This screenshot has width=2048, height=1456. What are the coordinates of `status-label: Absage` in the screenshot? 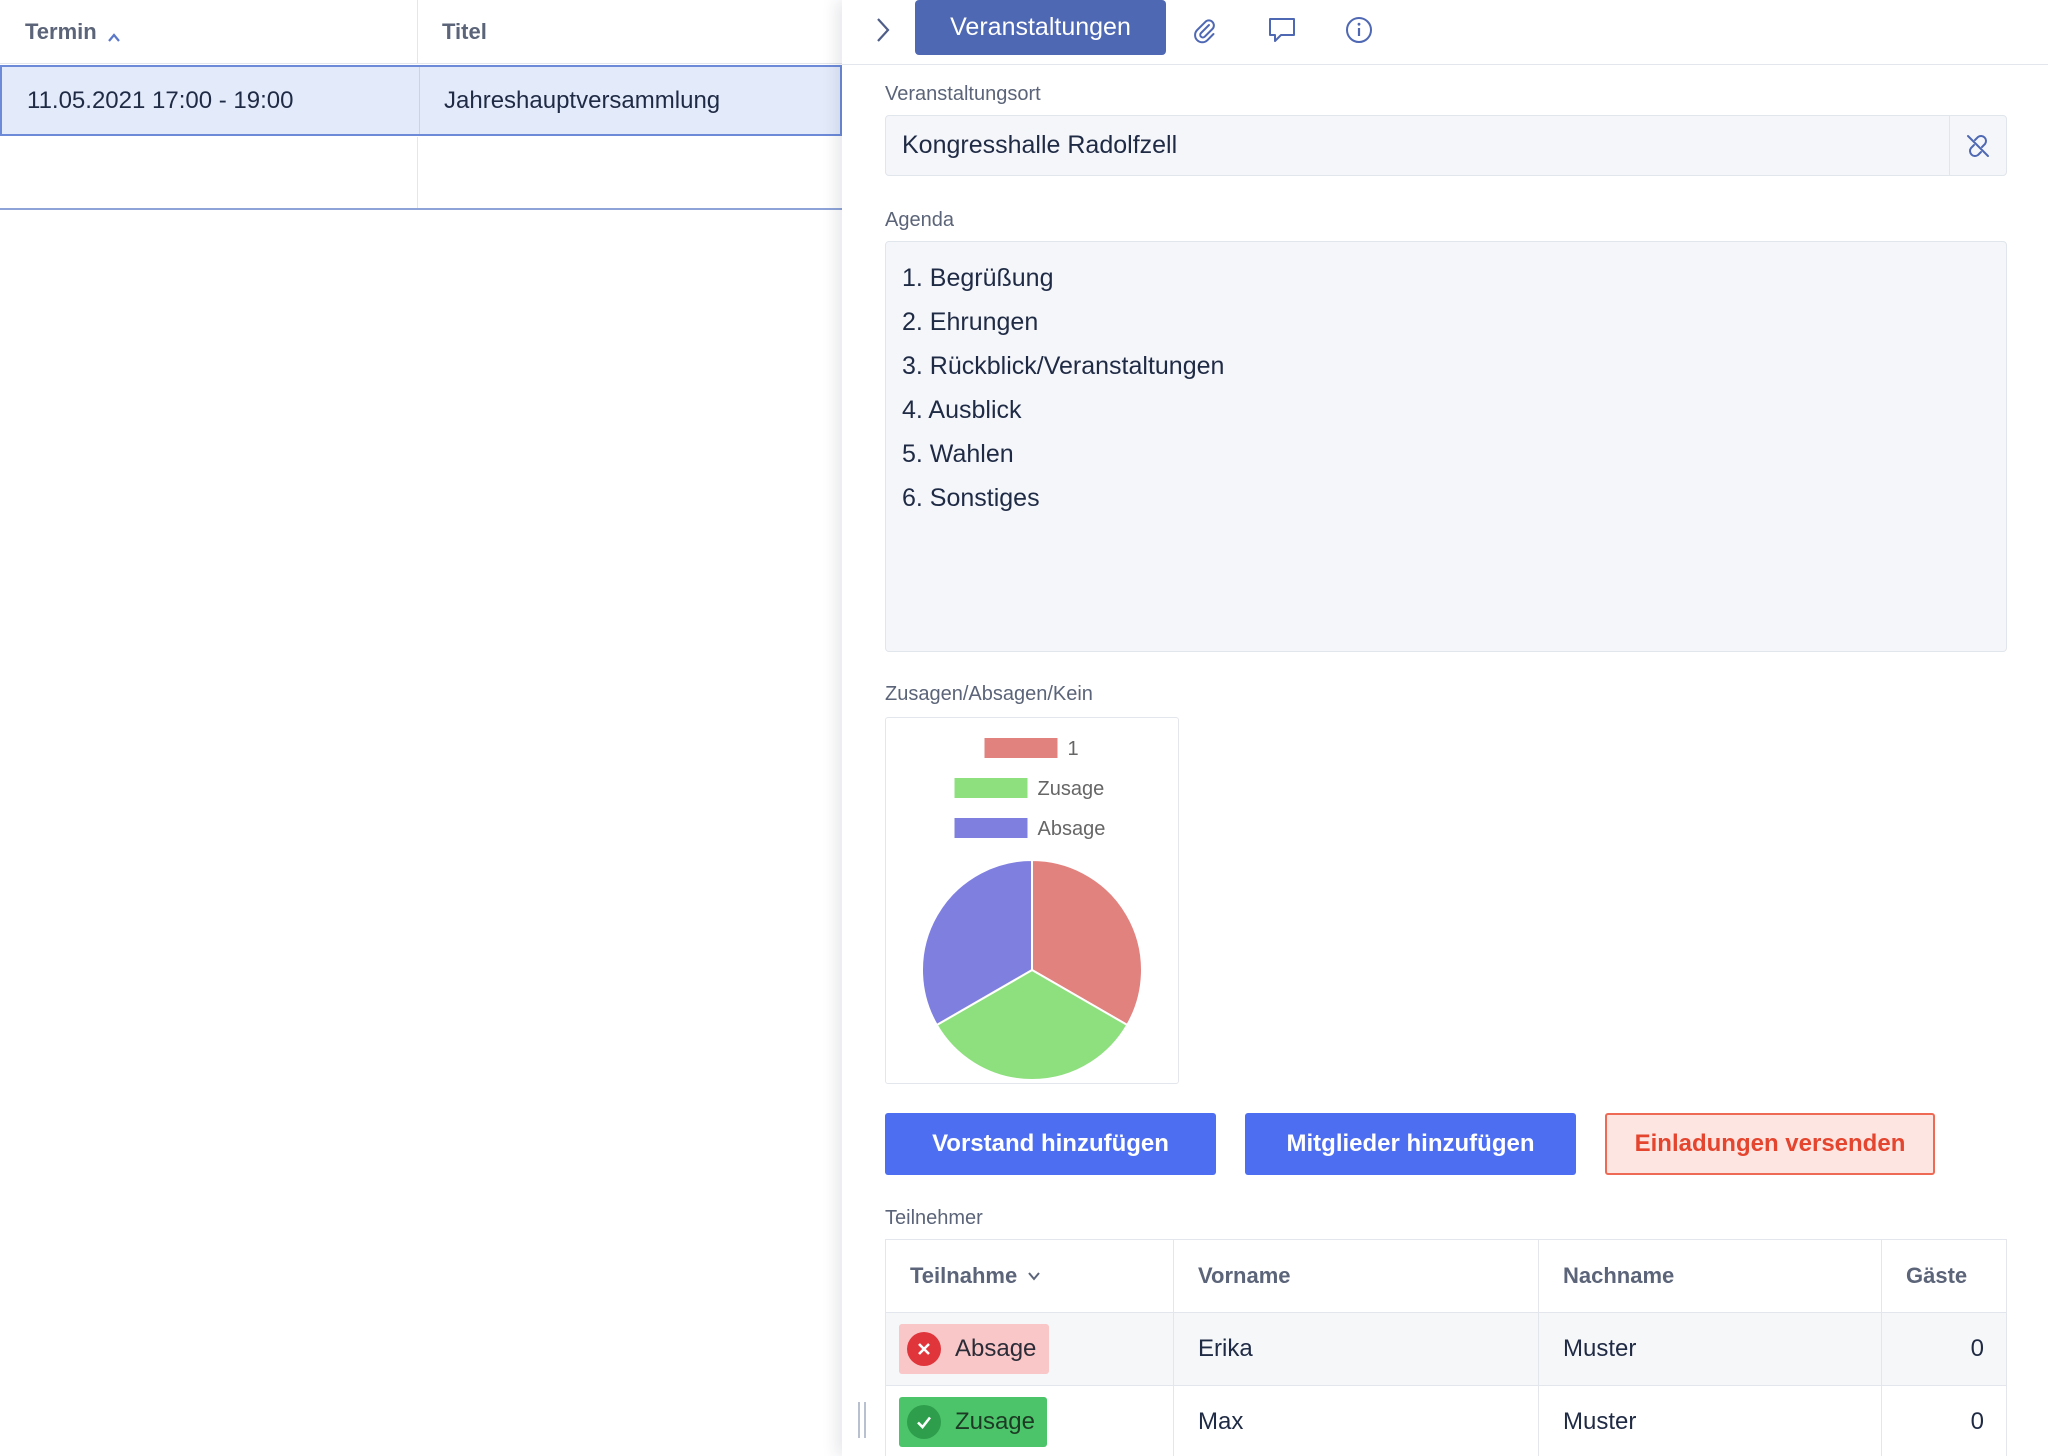 It's located at (996, 1348).